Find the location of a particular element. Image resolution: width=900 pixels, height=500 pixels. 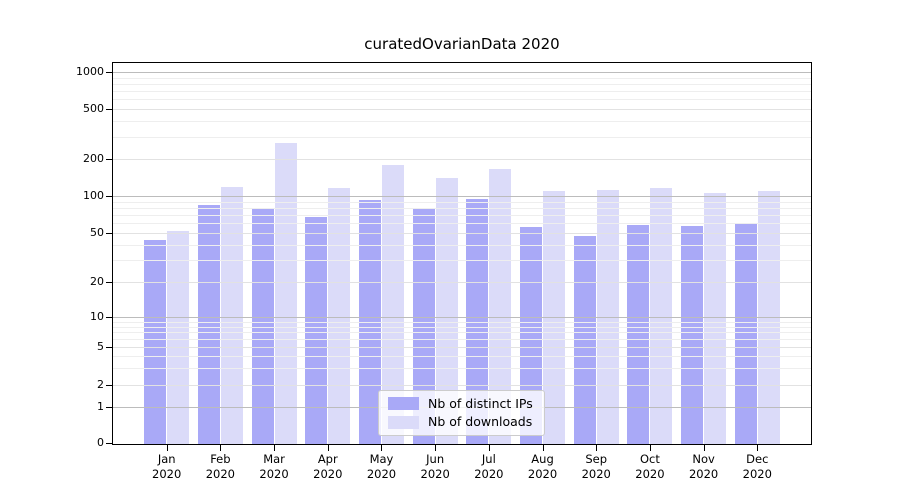

bar-downloads-sep-2020 is located at coordinates (607, 316).